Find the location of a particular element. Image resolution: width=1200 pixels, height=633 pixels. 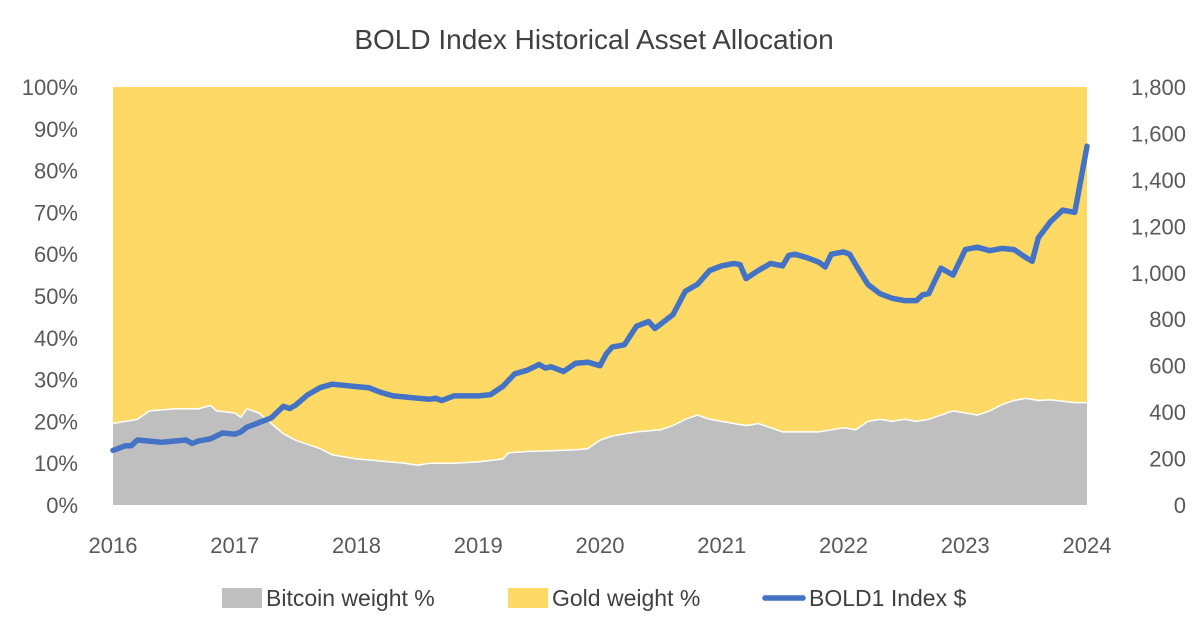

legend-item: Bitcoin weight % is located at coordinates (328, 598).